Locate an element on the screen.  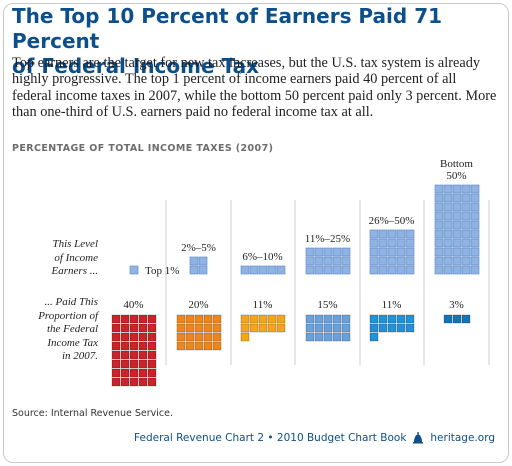
category-label: 6%–10% is located at coordinates (262, 257).